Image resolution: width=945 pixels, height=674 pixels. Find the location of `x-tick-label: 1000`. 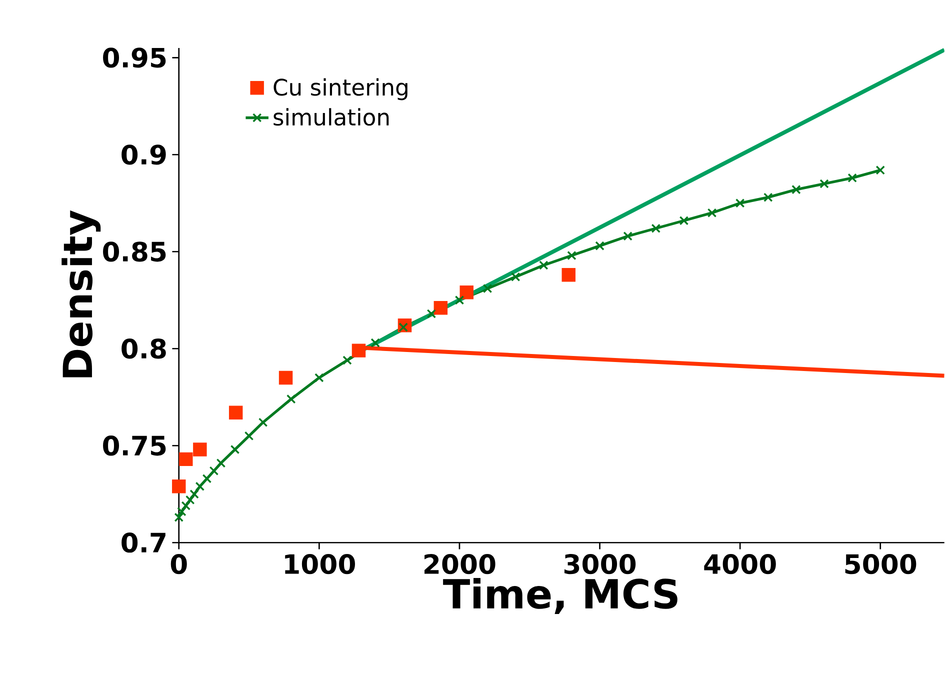

x-tick-label: 1000 is located at coordinates (320, 564).